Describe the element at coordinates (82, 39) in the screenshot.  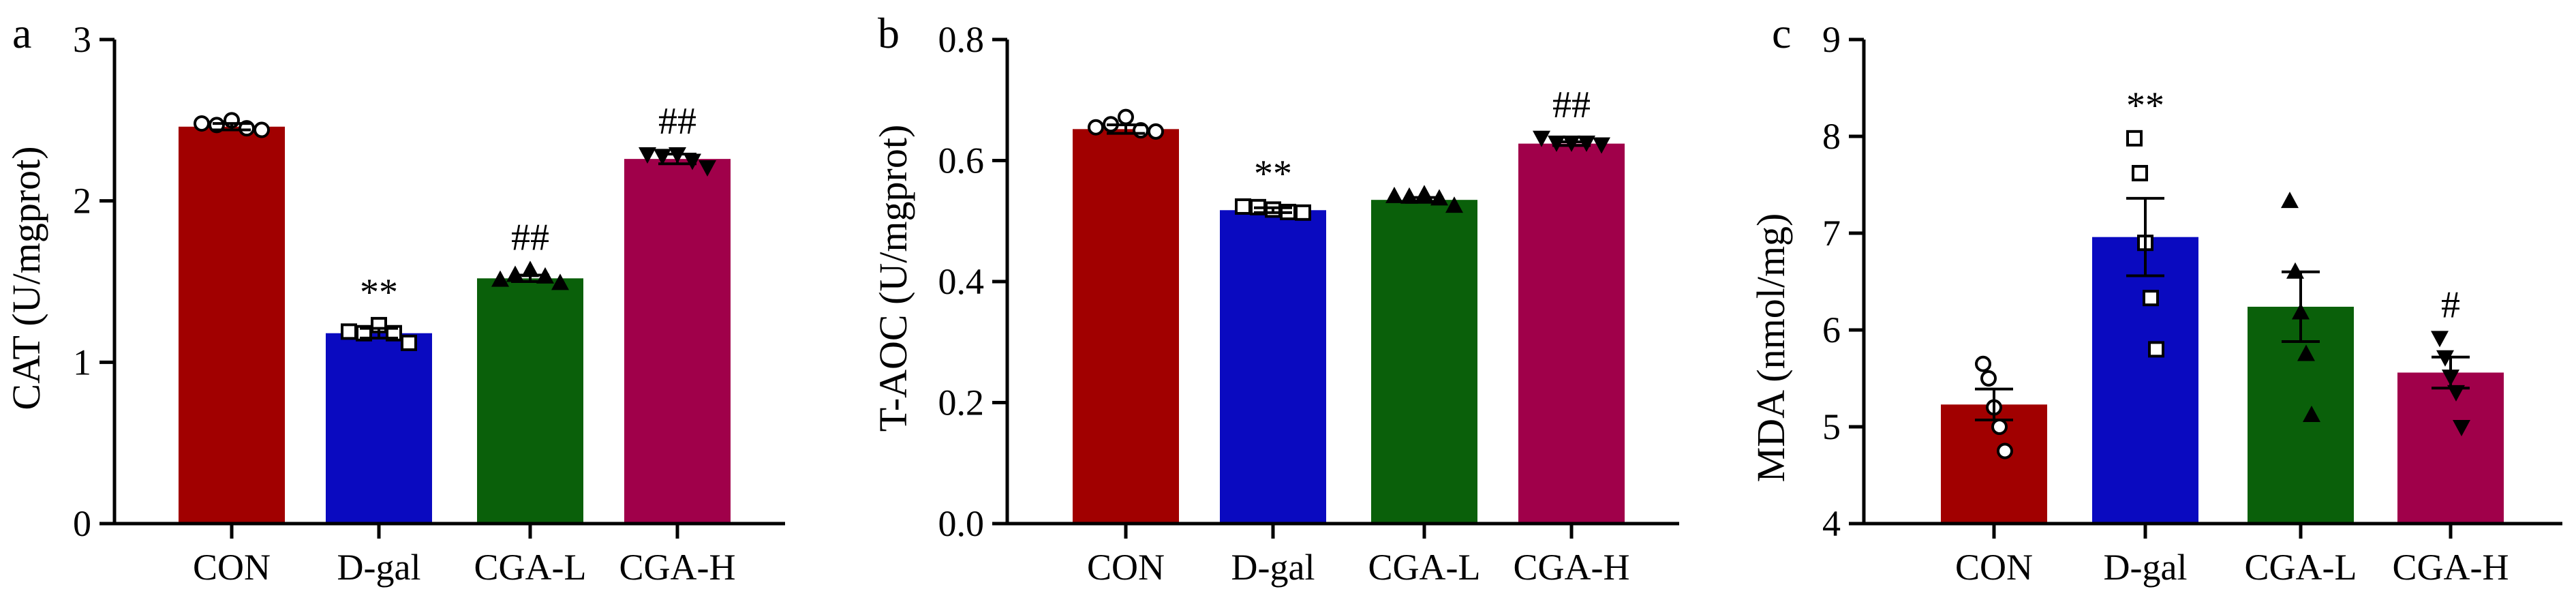
I see `panel-a-y-tick-label-3: 3` at that location.